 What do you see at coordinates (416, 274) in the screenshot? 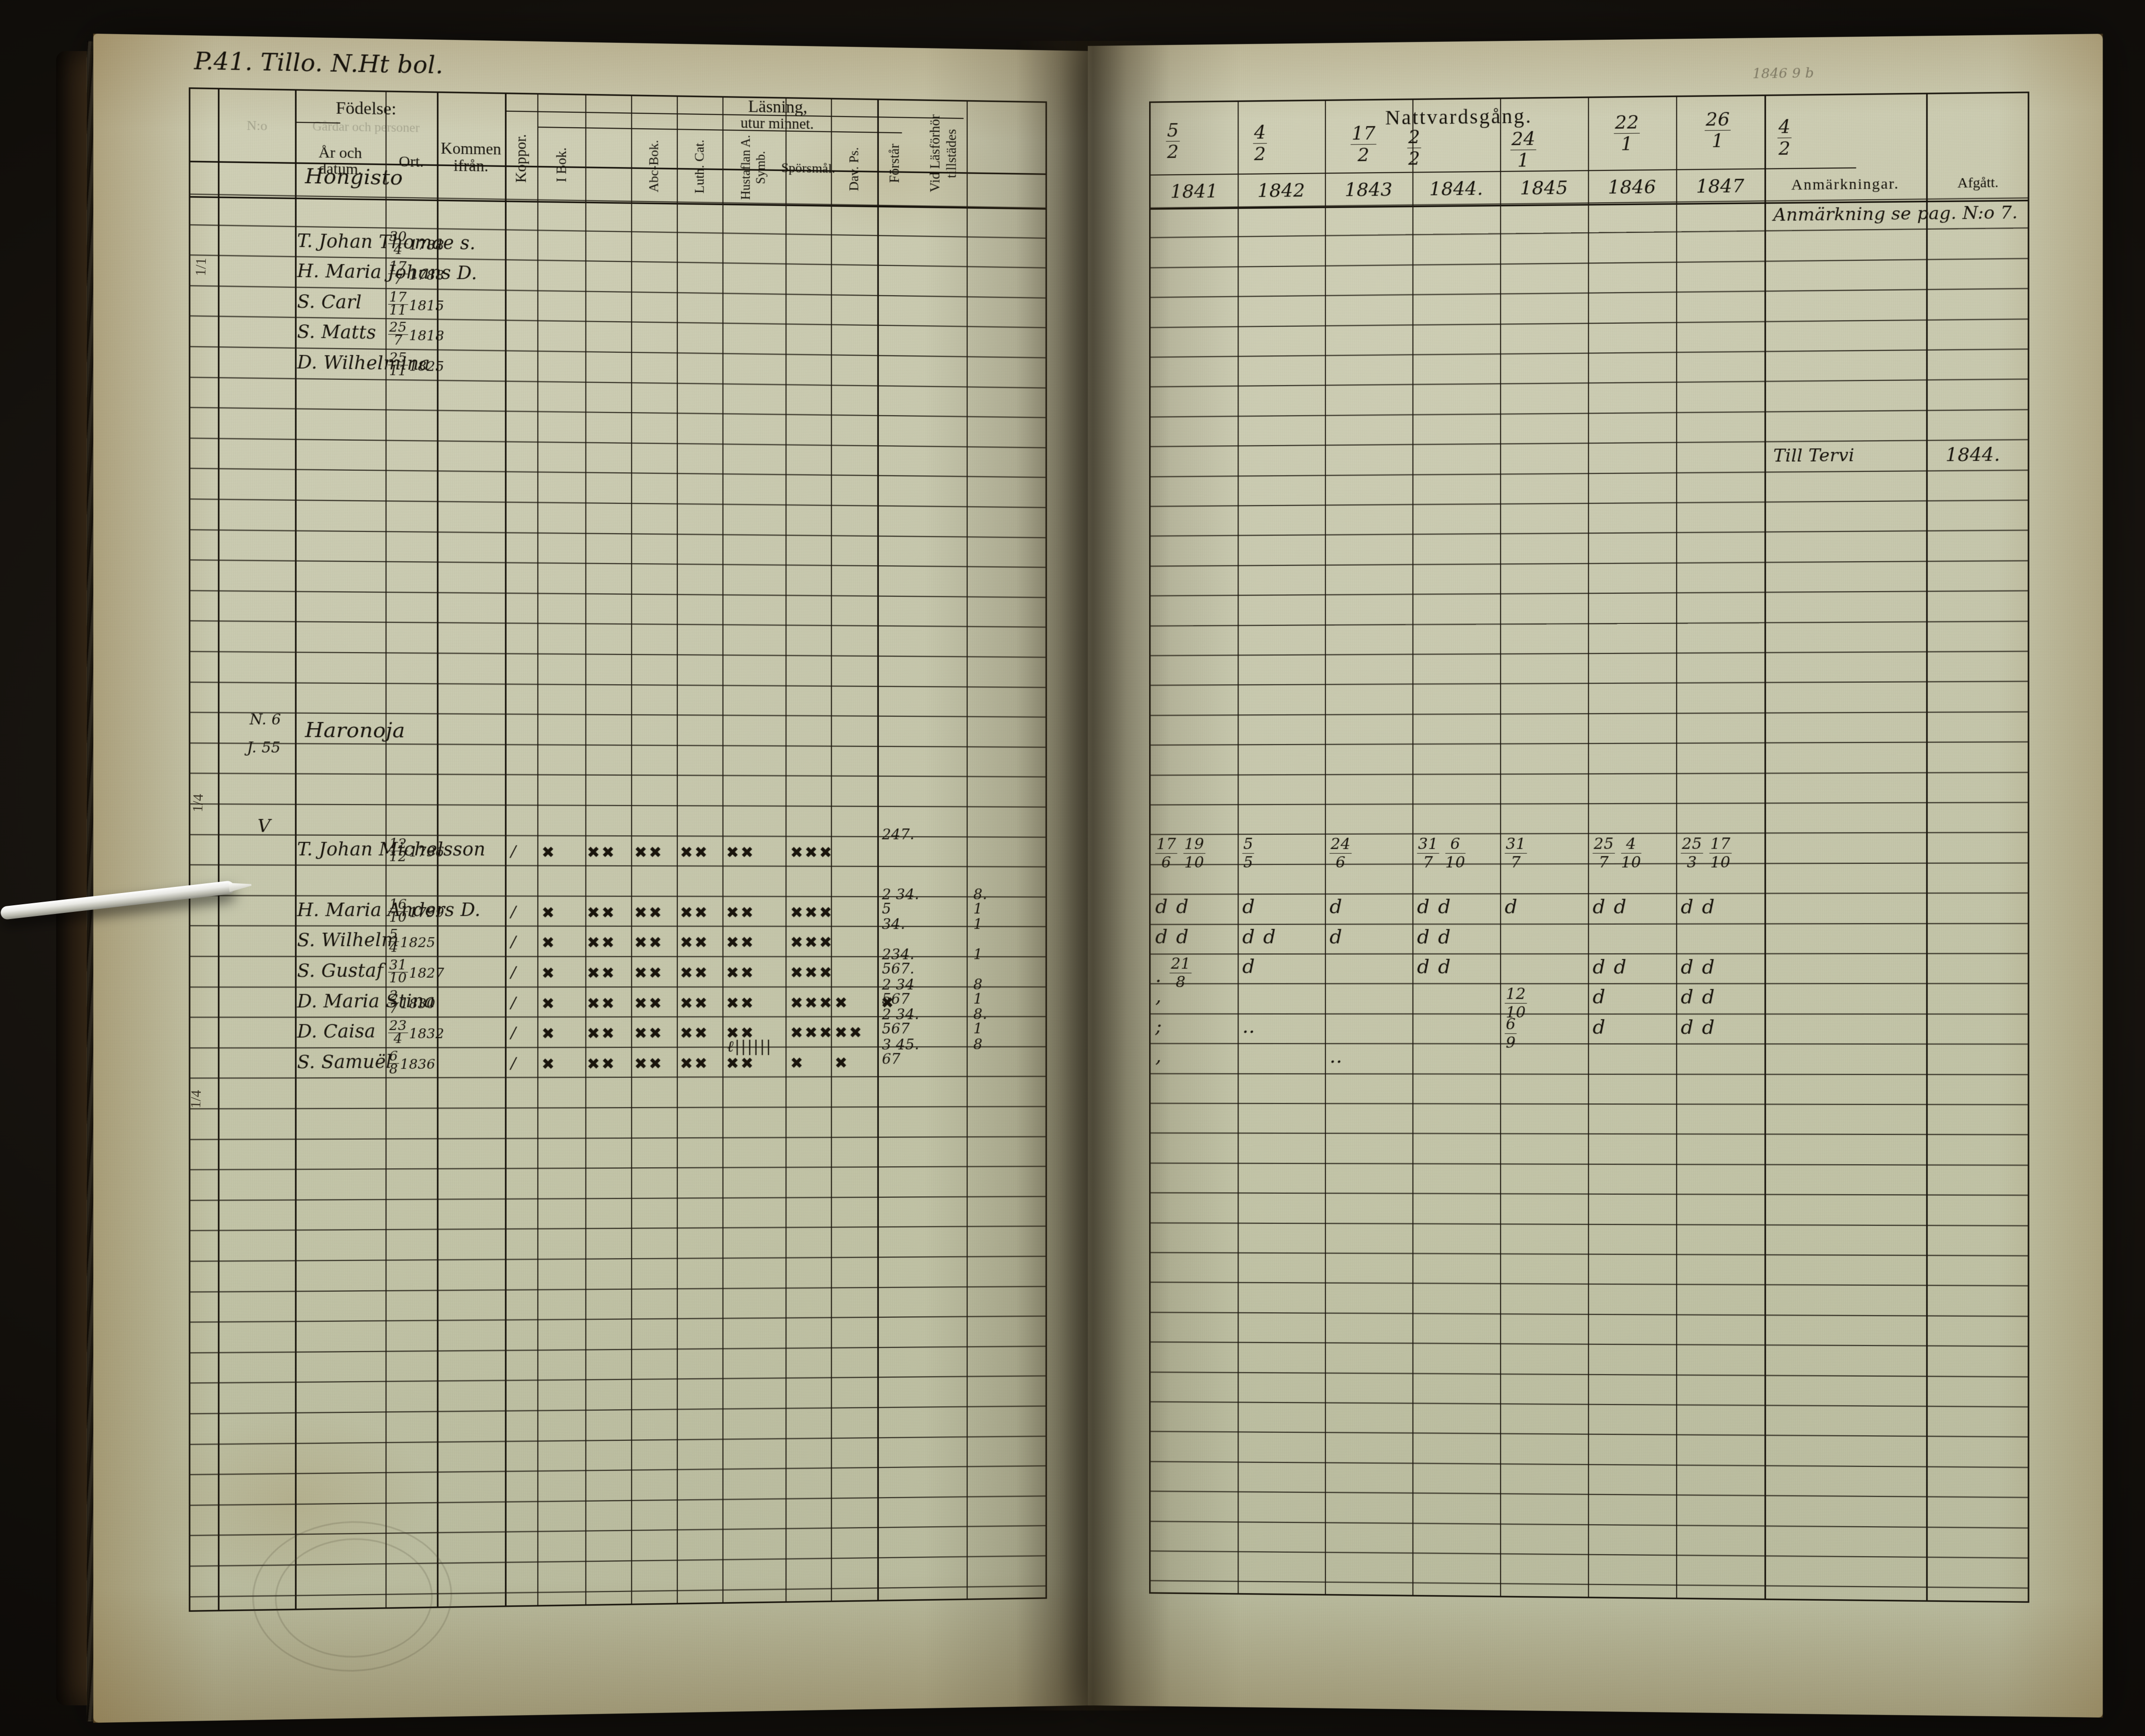
I see `person-birthdate: 17 7 1788` at bounding box center [416, 274].